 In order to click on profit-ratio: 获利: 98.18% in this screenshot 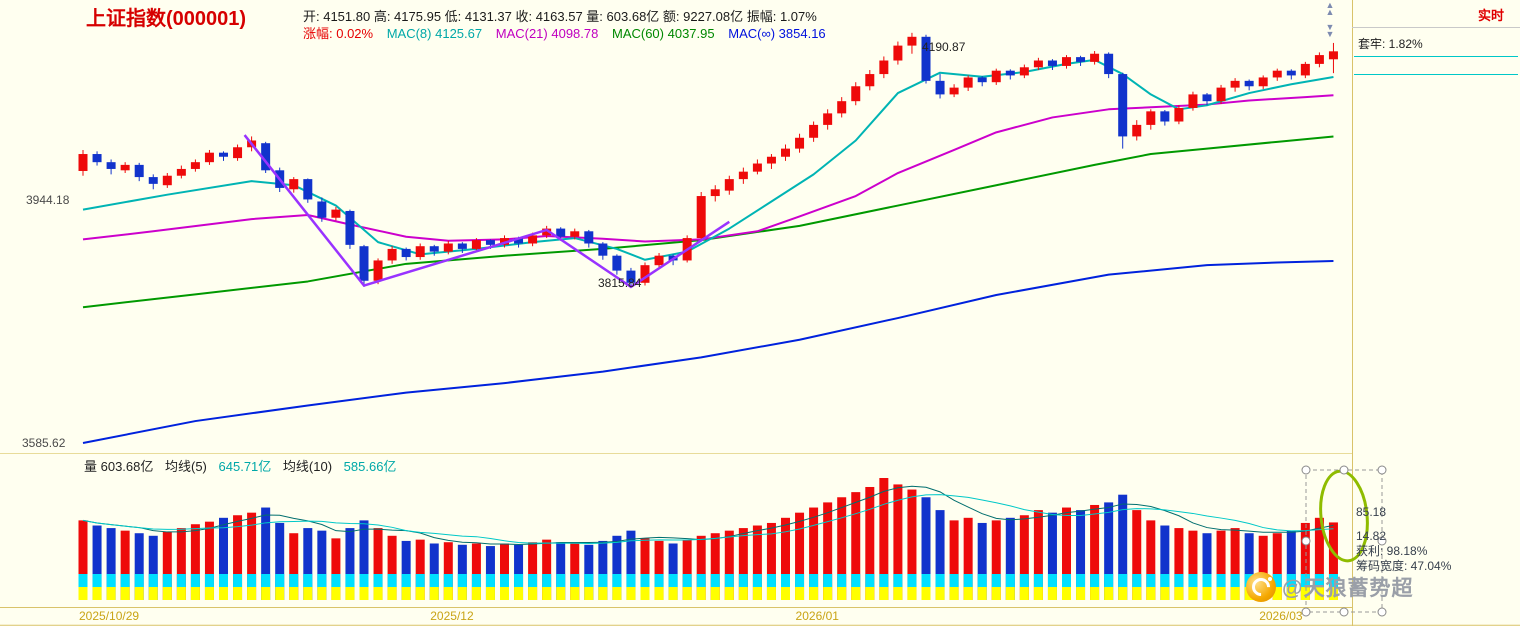, I will do `click(1392, 551)`.